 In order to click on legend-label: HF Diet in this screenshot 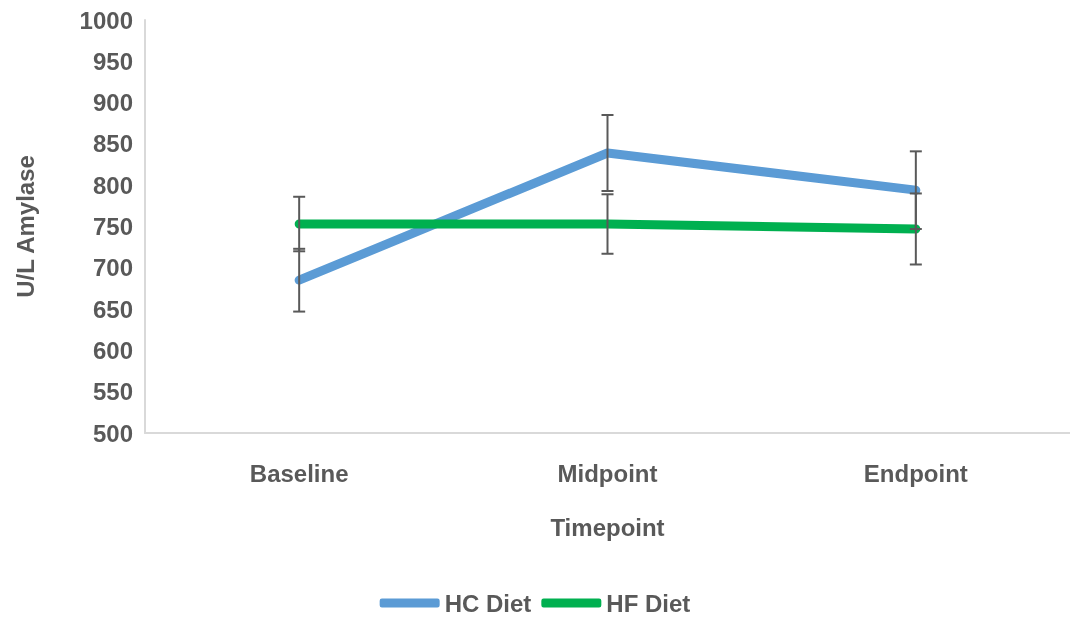, I will do `click(648, 603)`.